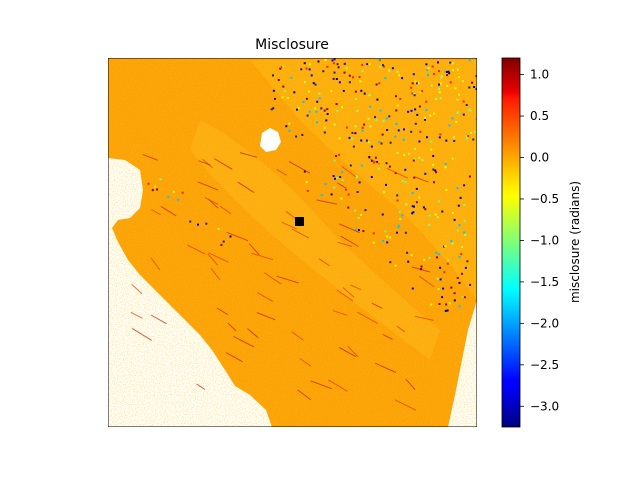 This screenshot has width=640, height=484. Describe the element at coordinates (511, 242) in the screenshot. I see `colorbar-gradient` at that location.